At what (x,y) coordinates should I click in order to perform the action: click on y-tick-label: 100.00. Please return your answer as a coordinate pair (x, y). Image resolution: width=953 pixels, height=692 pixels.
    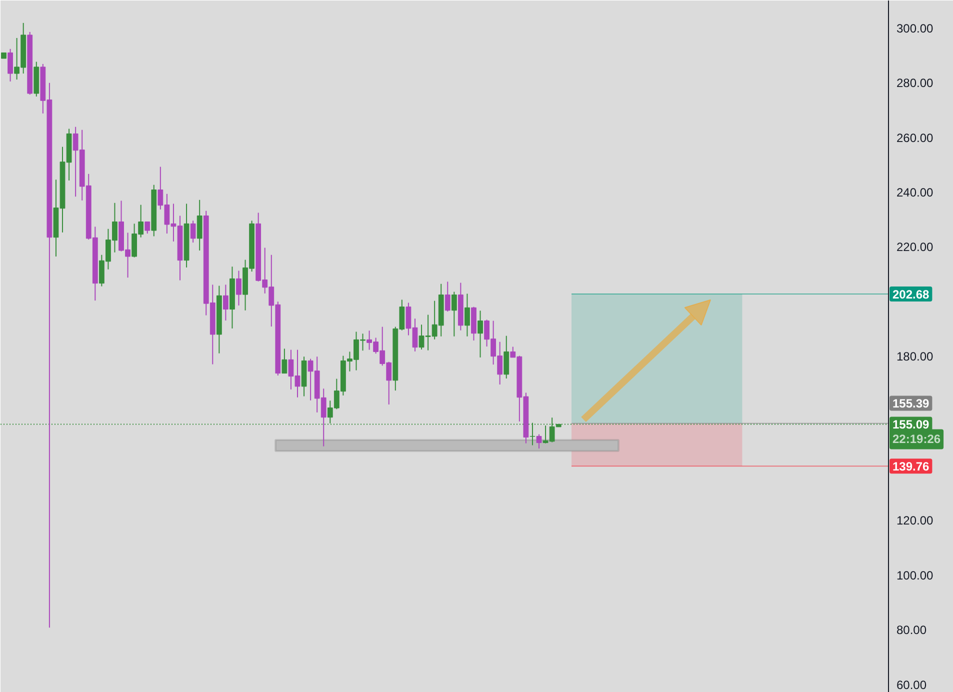
    Looking at the image, I should click on (915, 575).